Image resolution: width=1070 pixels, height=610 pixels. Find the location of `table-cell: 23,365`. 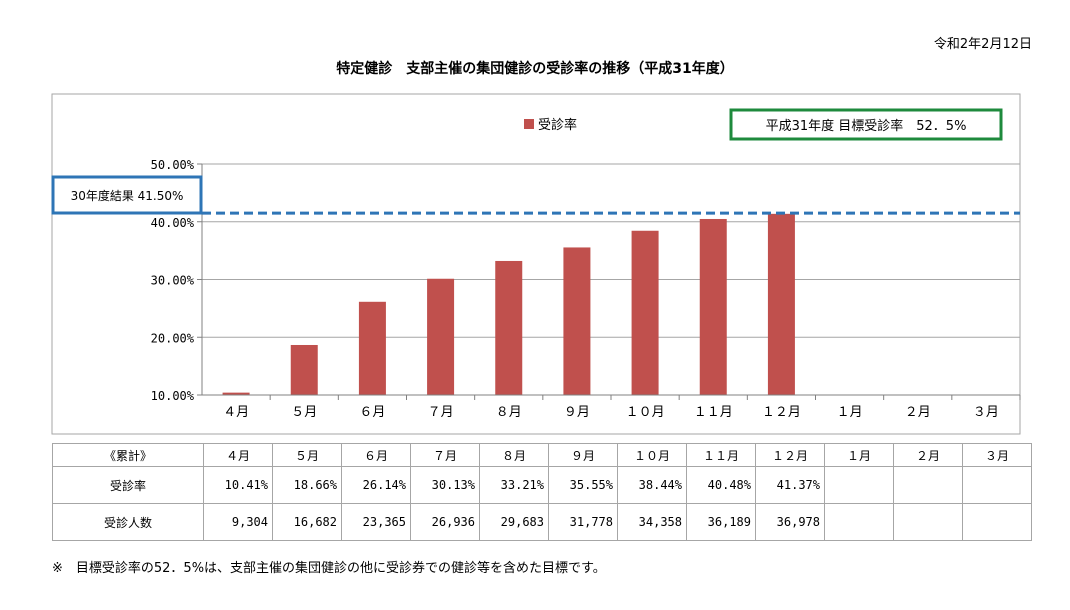

table-cell: 23,365 is located at coordinates (376, 522).